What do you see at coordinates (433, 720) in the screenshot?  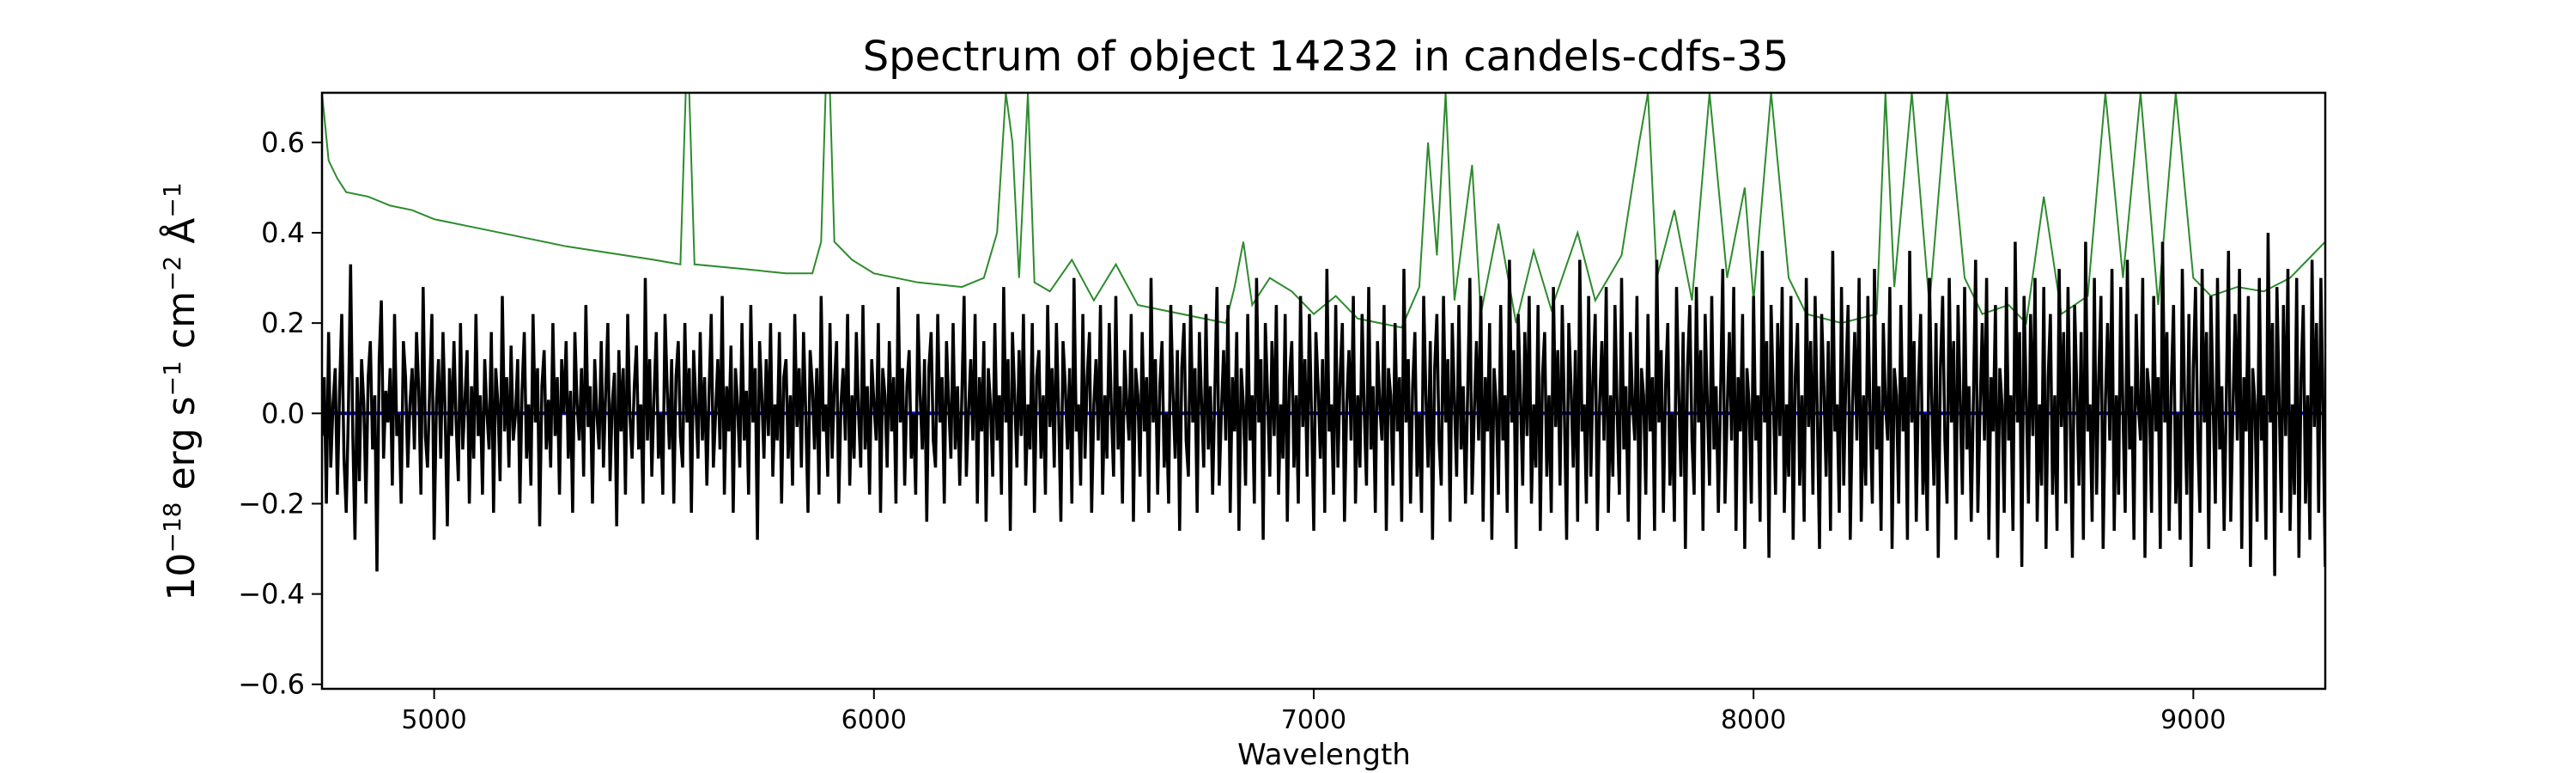 I see `x-tick-label: 5000` at bounding box center [433, 720].